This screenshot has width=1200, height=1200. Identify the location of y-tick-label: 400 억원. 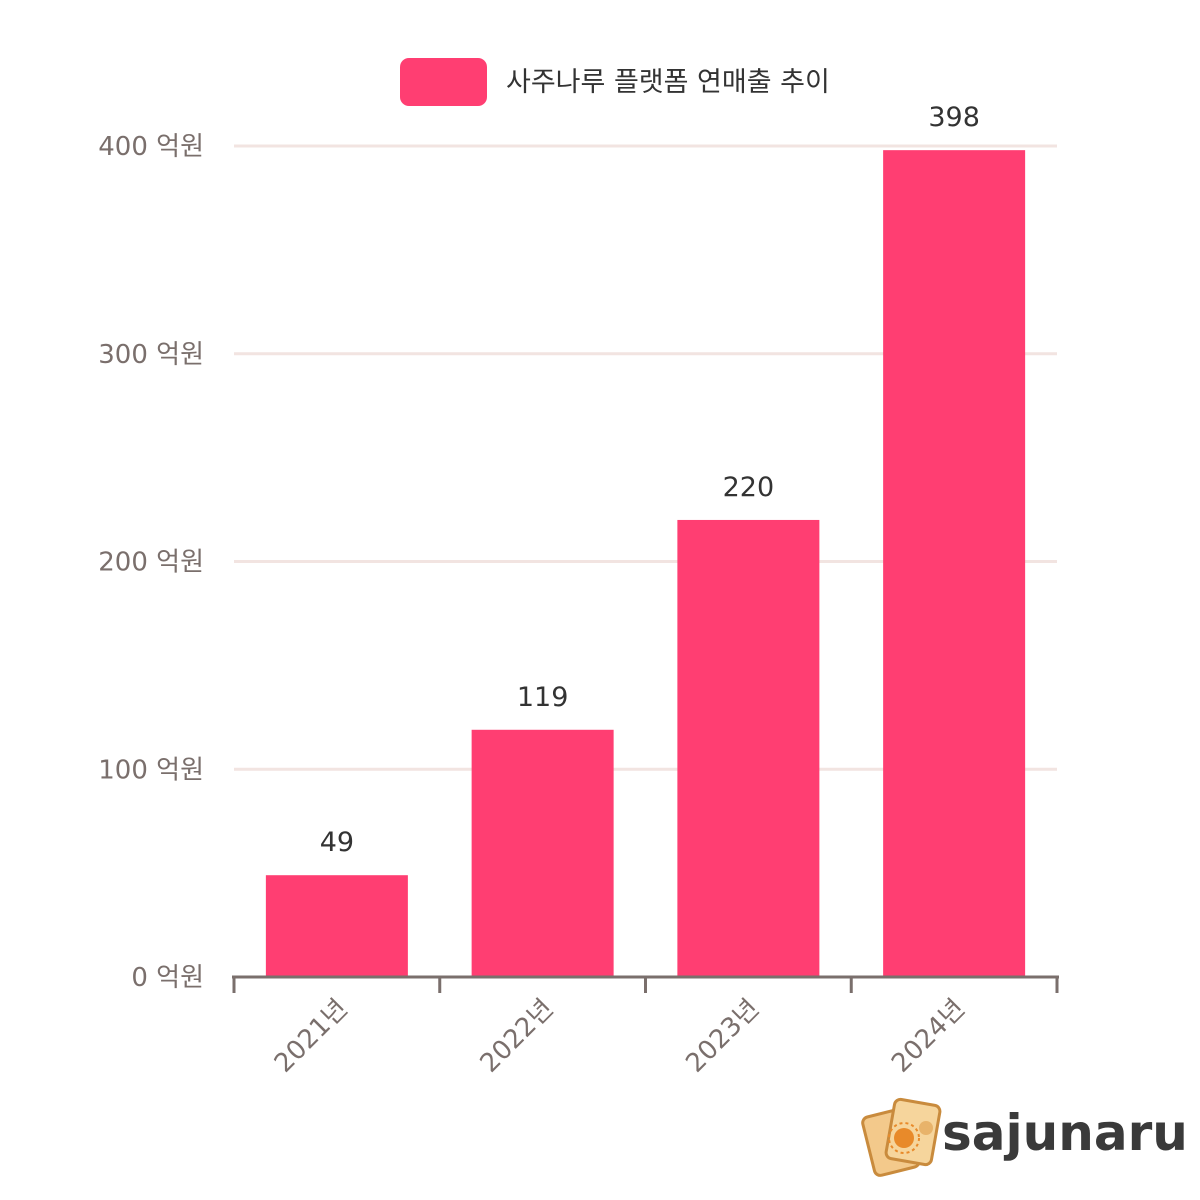
(151, 147).